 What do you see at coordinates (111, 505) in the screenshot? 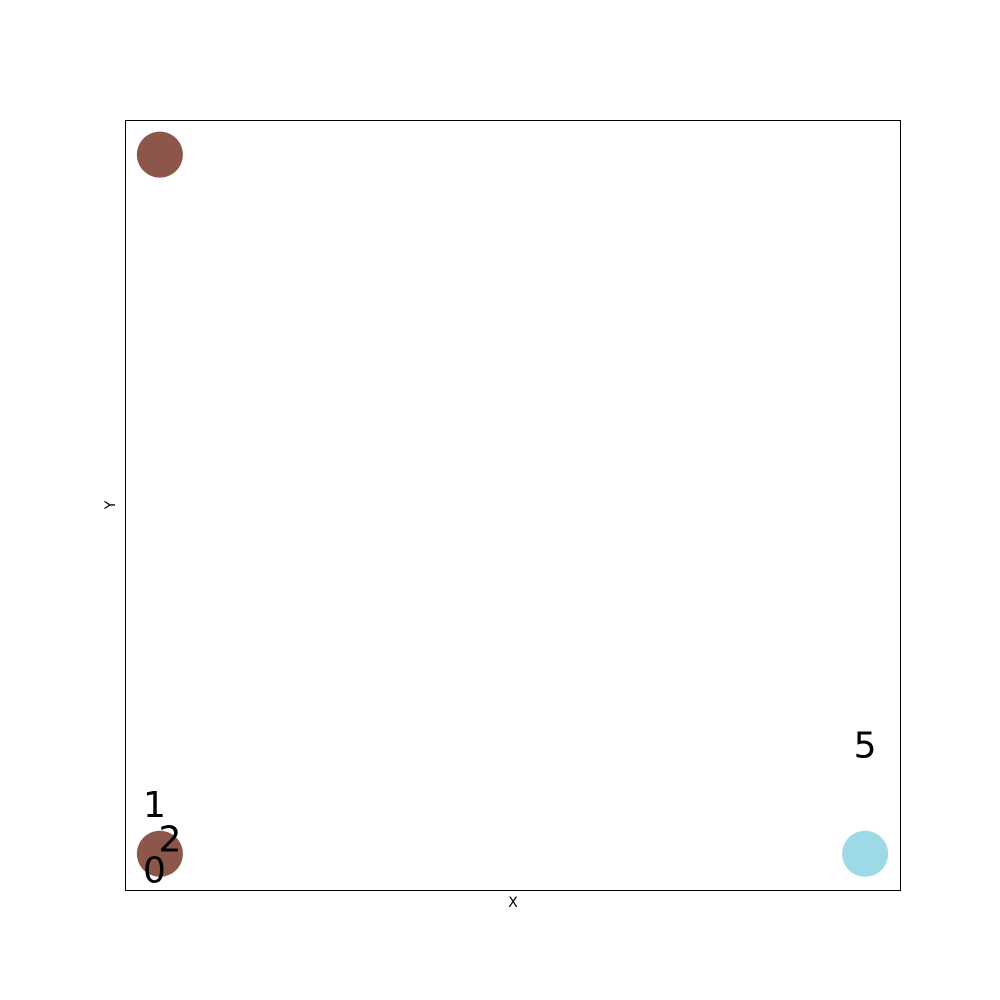
I see `y-axis-label: Y` at bounding box center [111, 505].